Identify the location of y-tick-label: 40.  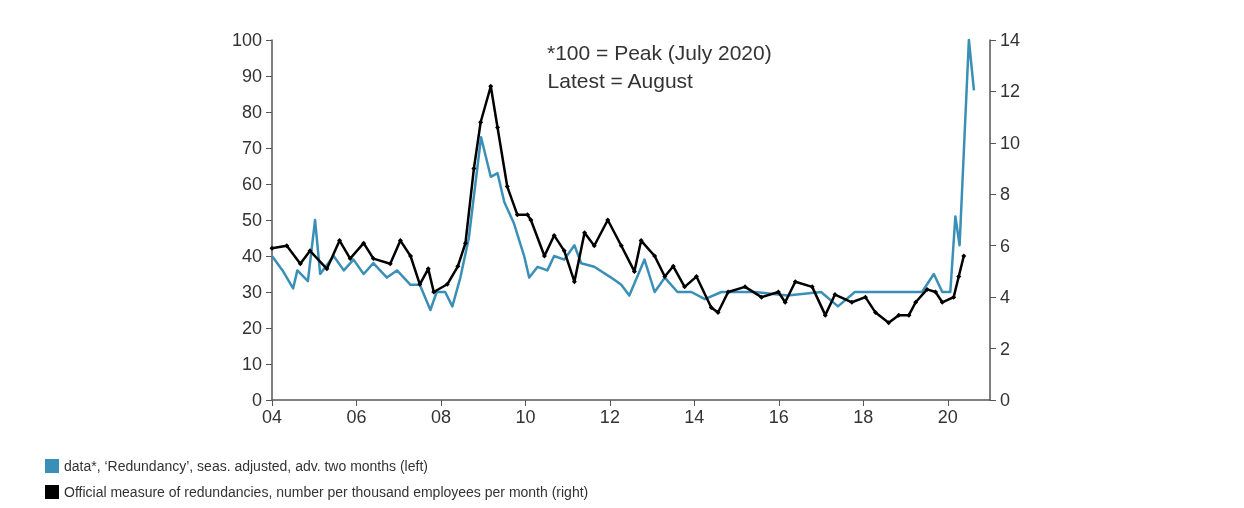
(251, 256).